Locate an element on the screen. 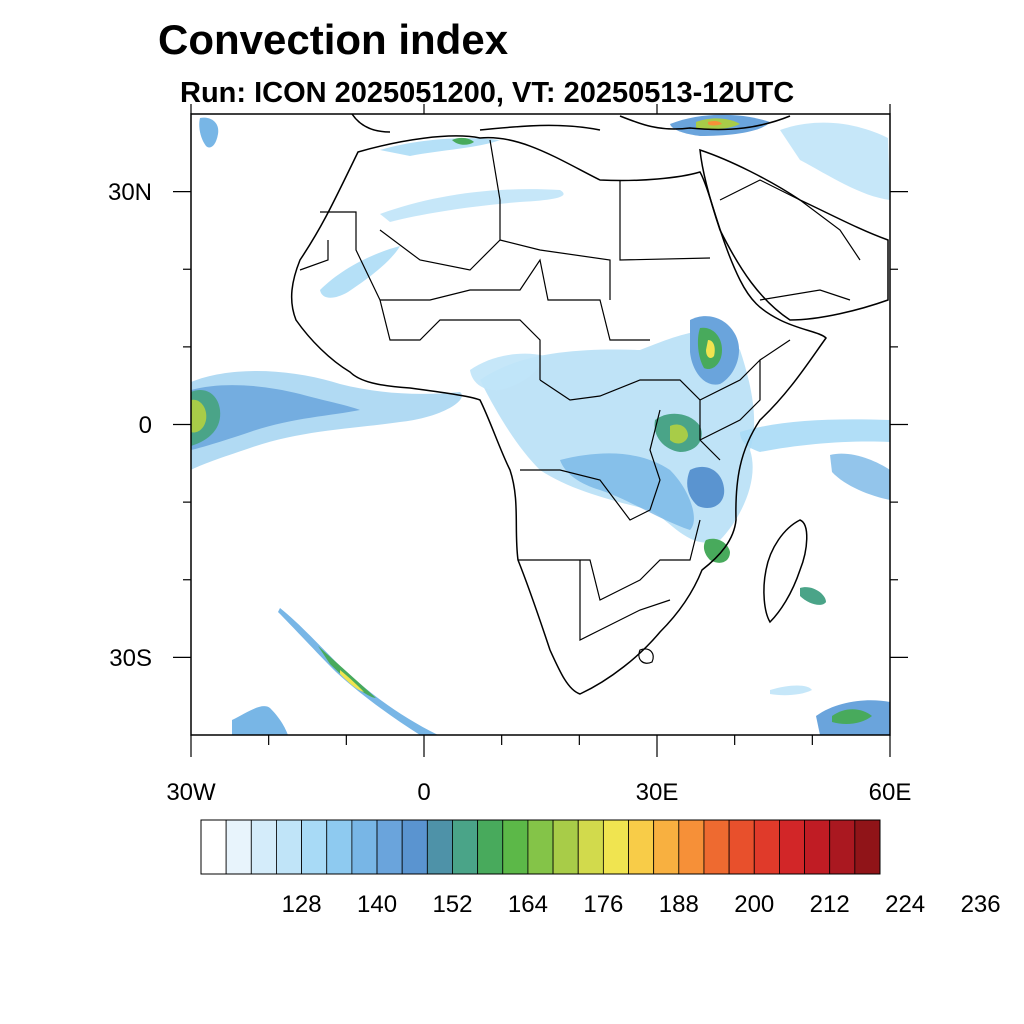  border-southern-africa is located at coordinates (609, 560).